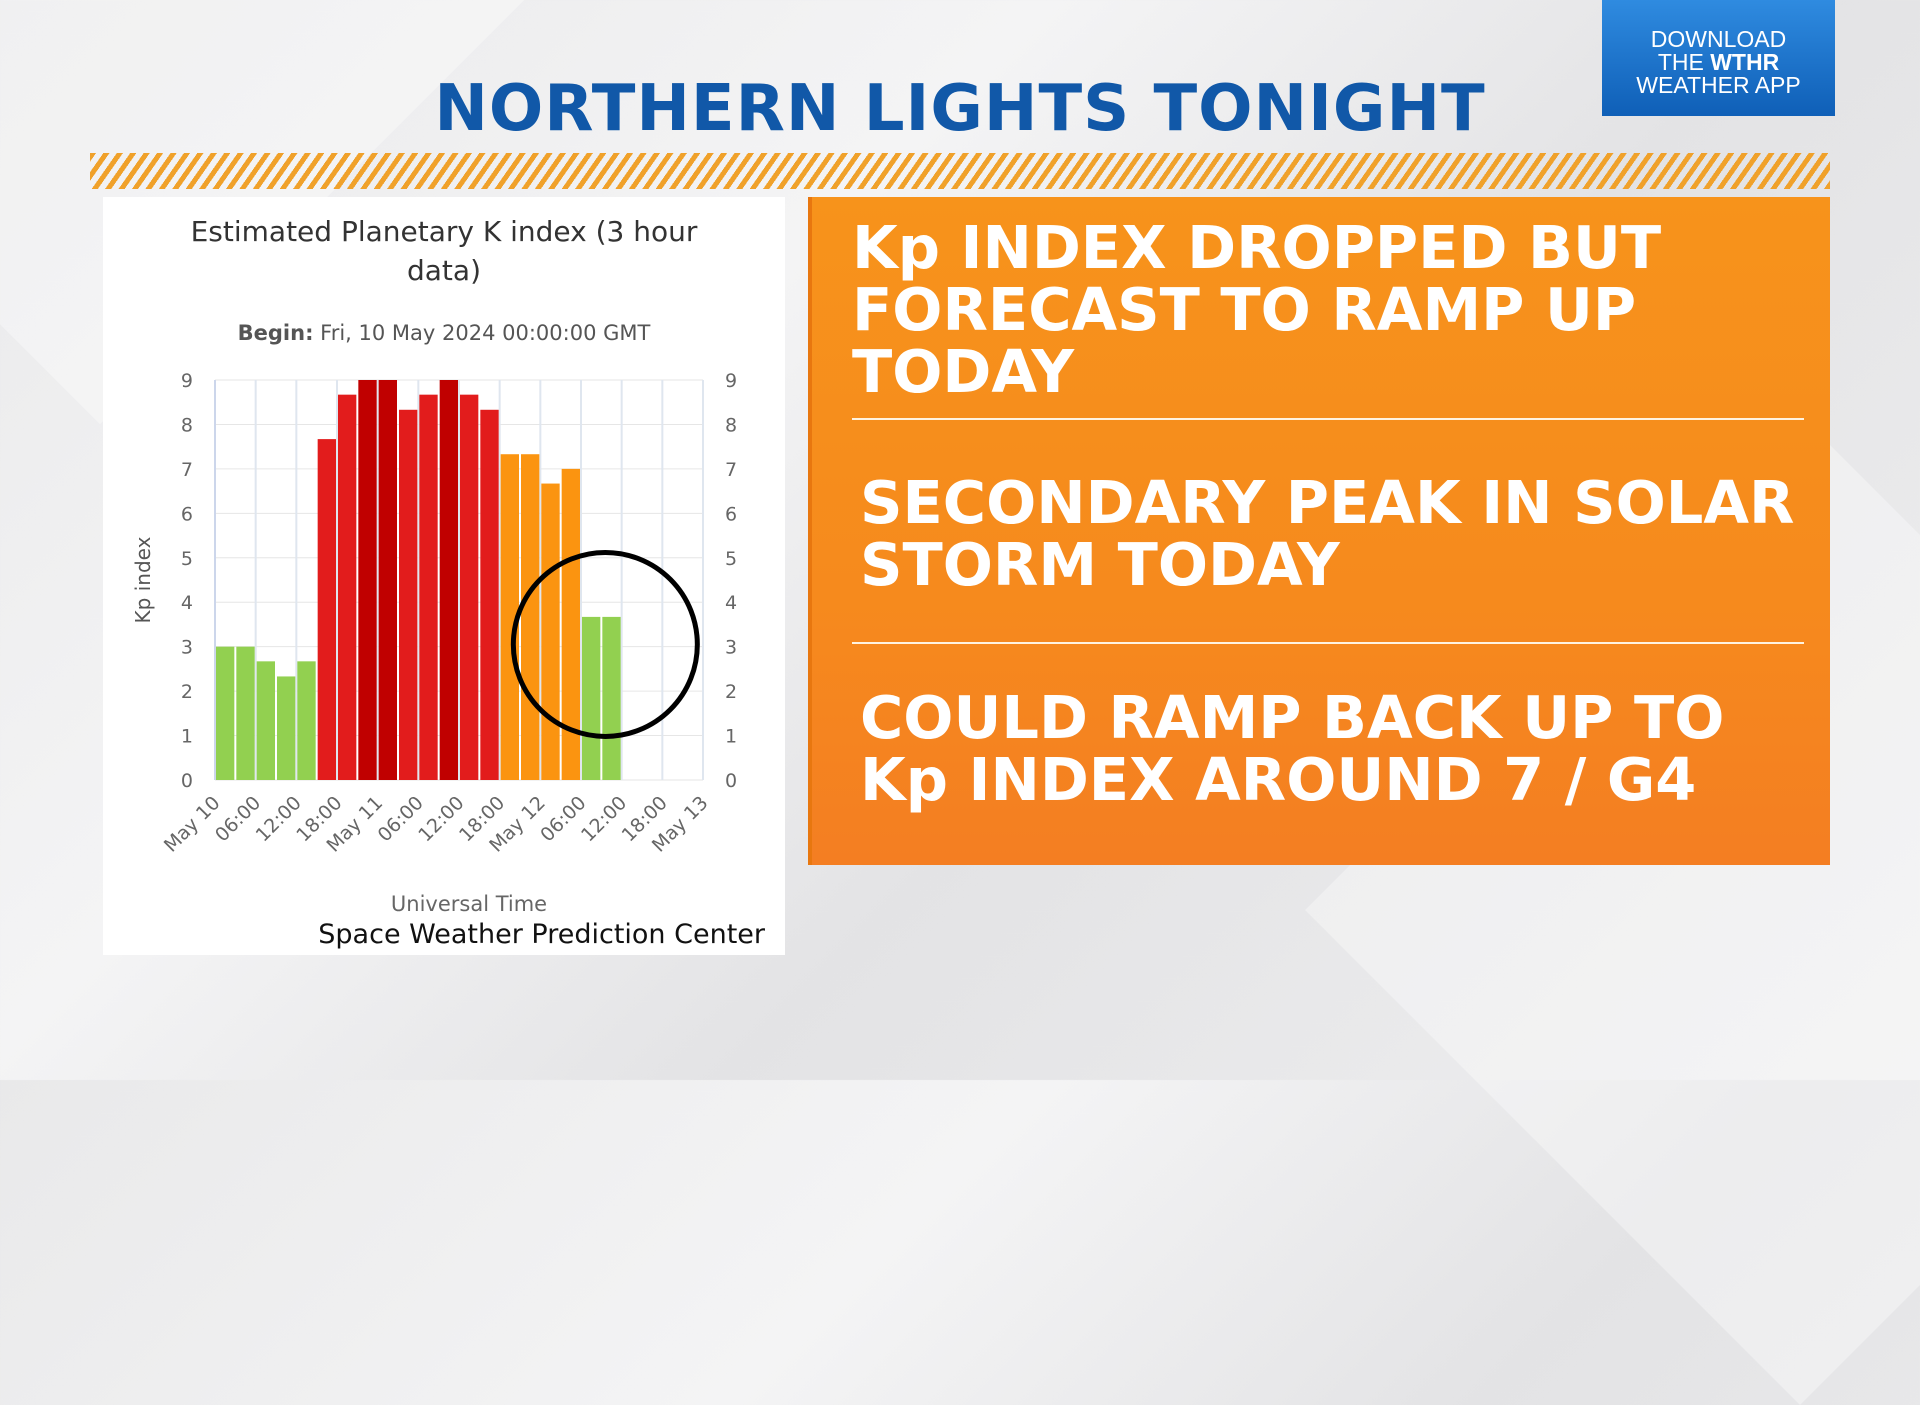  I want to click on y-tick-label-right: 4, so click(731, 603).